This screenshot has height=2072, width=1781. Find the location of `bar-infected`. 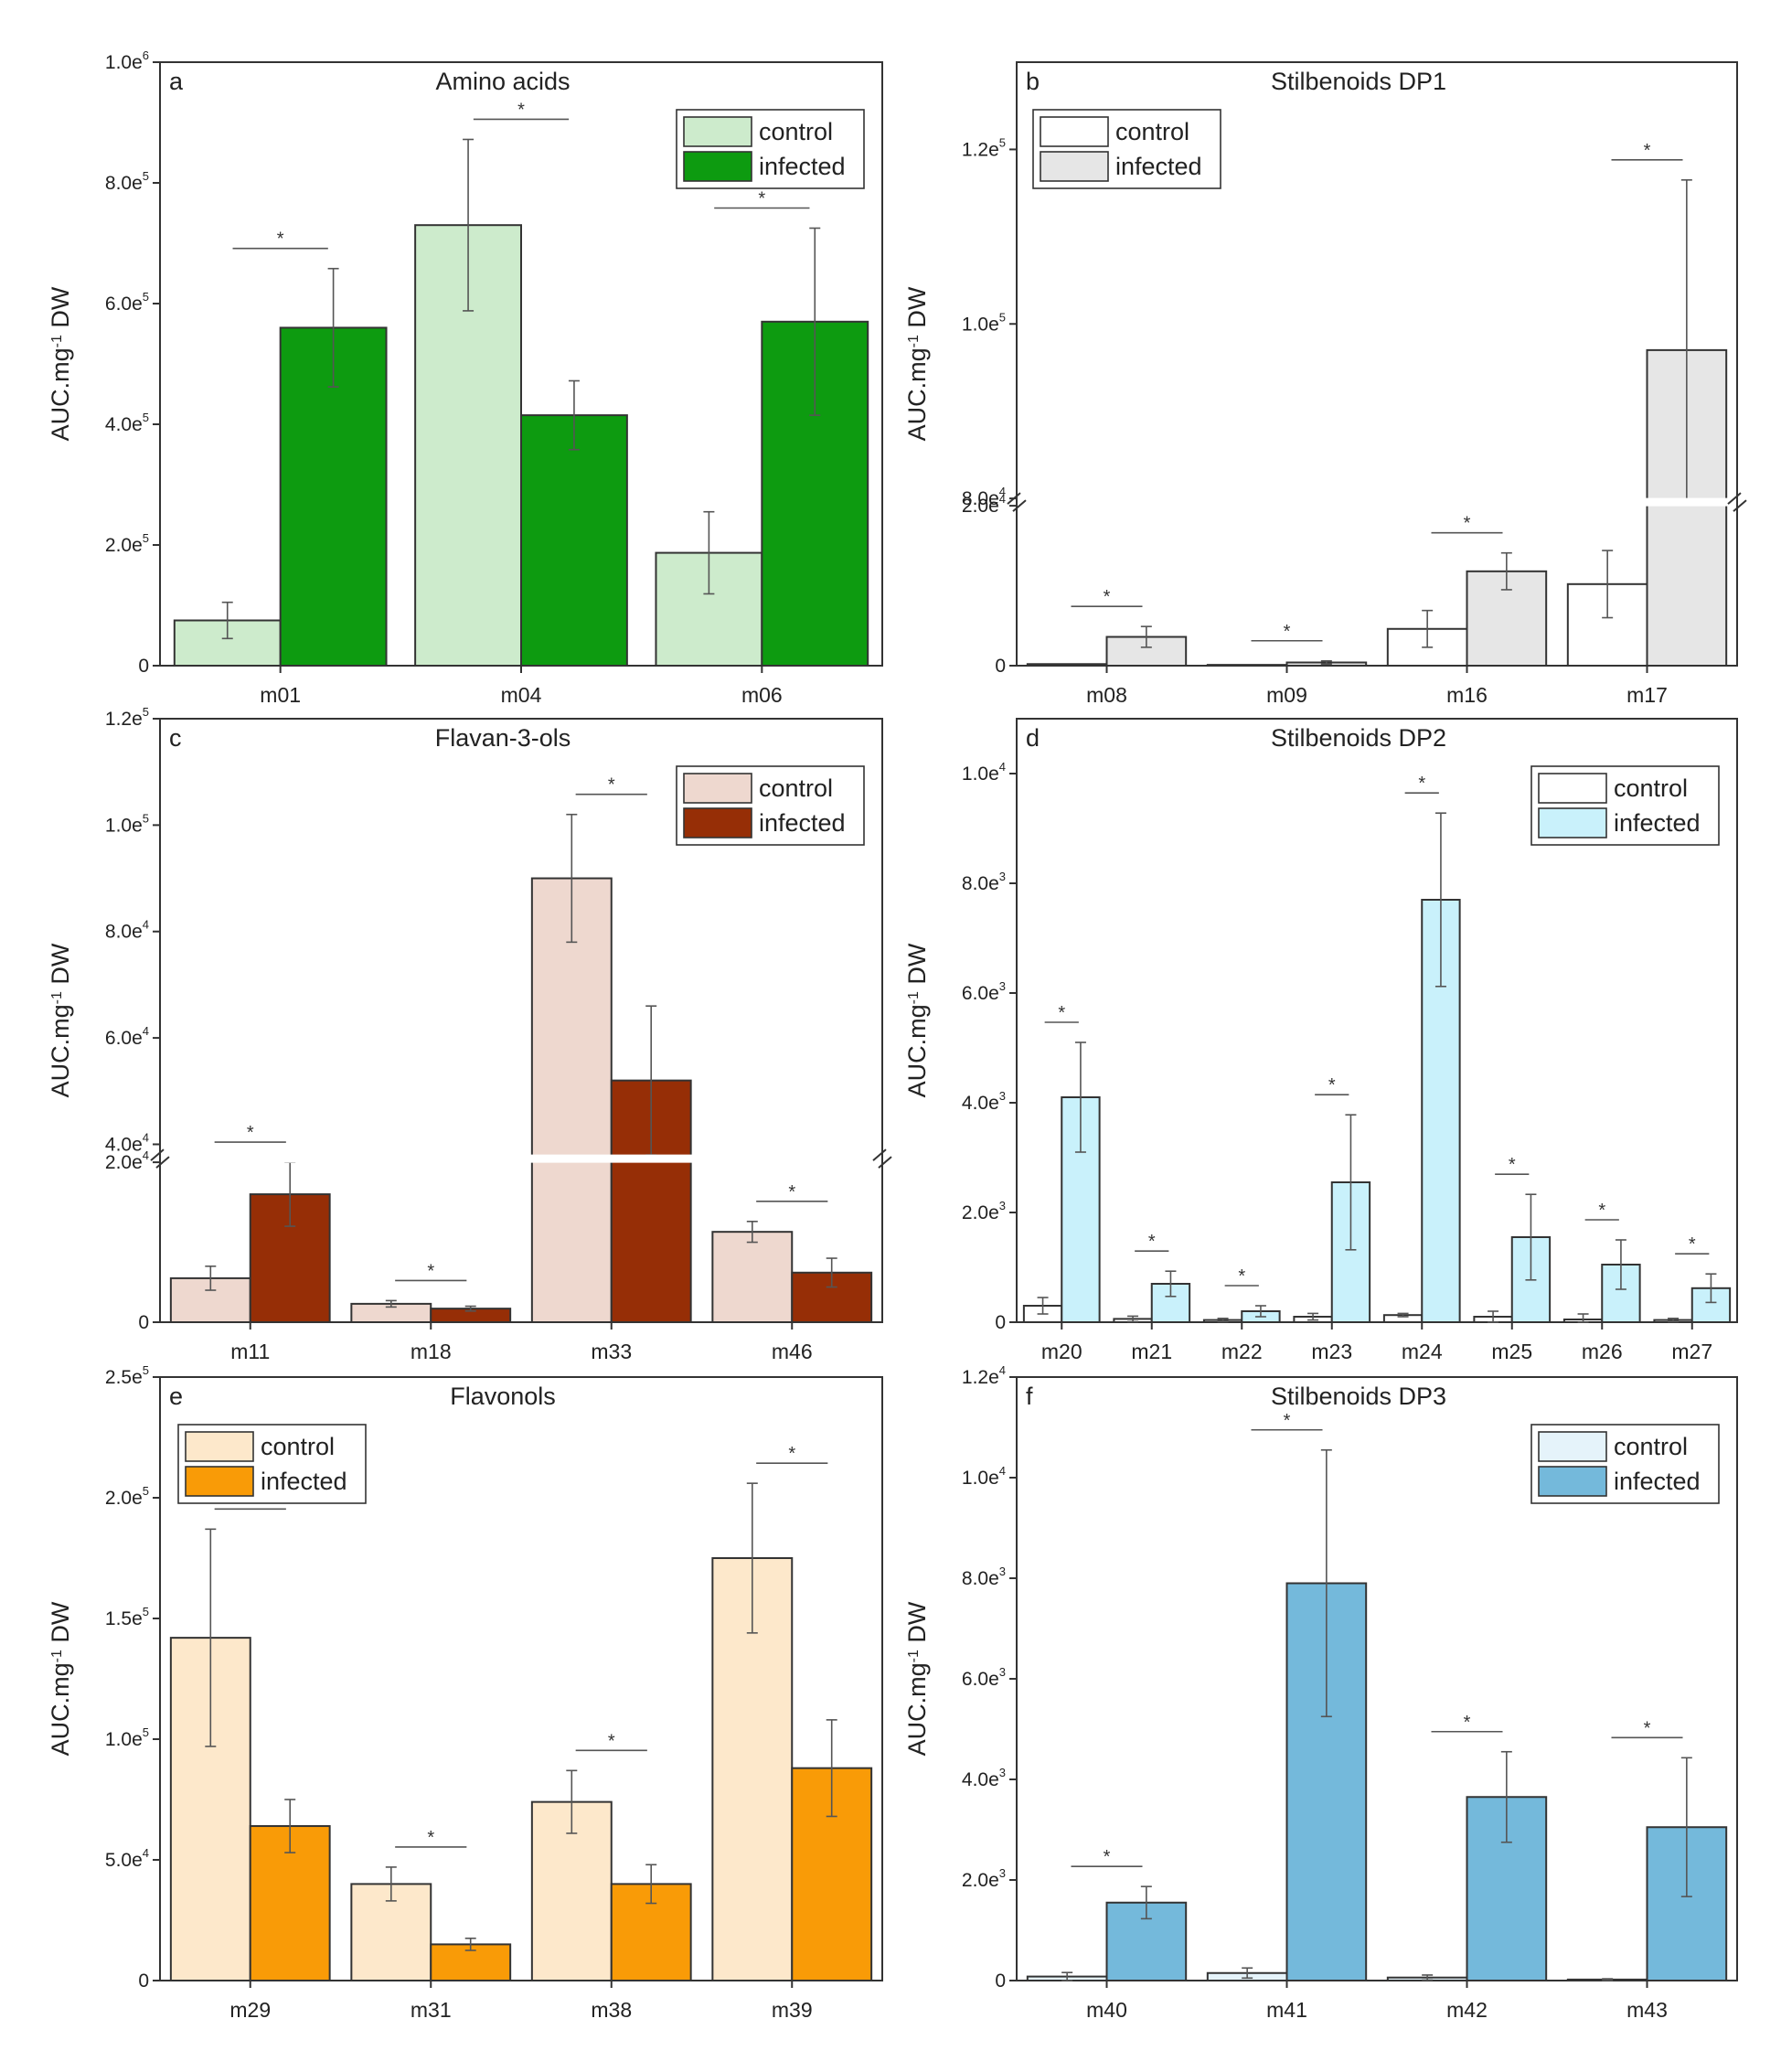

bar-infected is located at coordinates (290, 1903).